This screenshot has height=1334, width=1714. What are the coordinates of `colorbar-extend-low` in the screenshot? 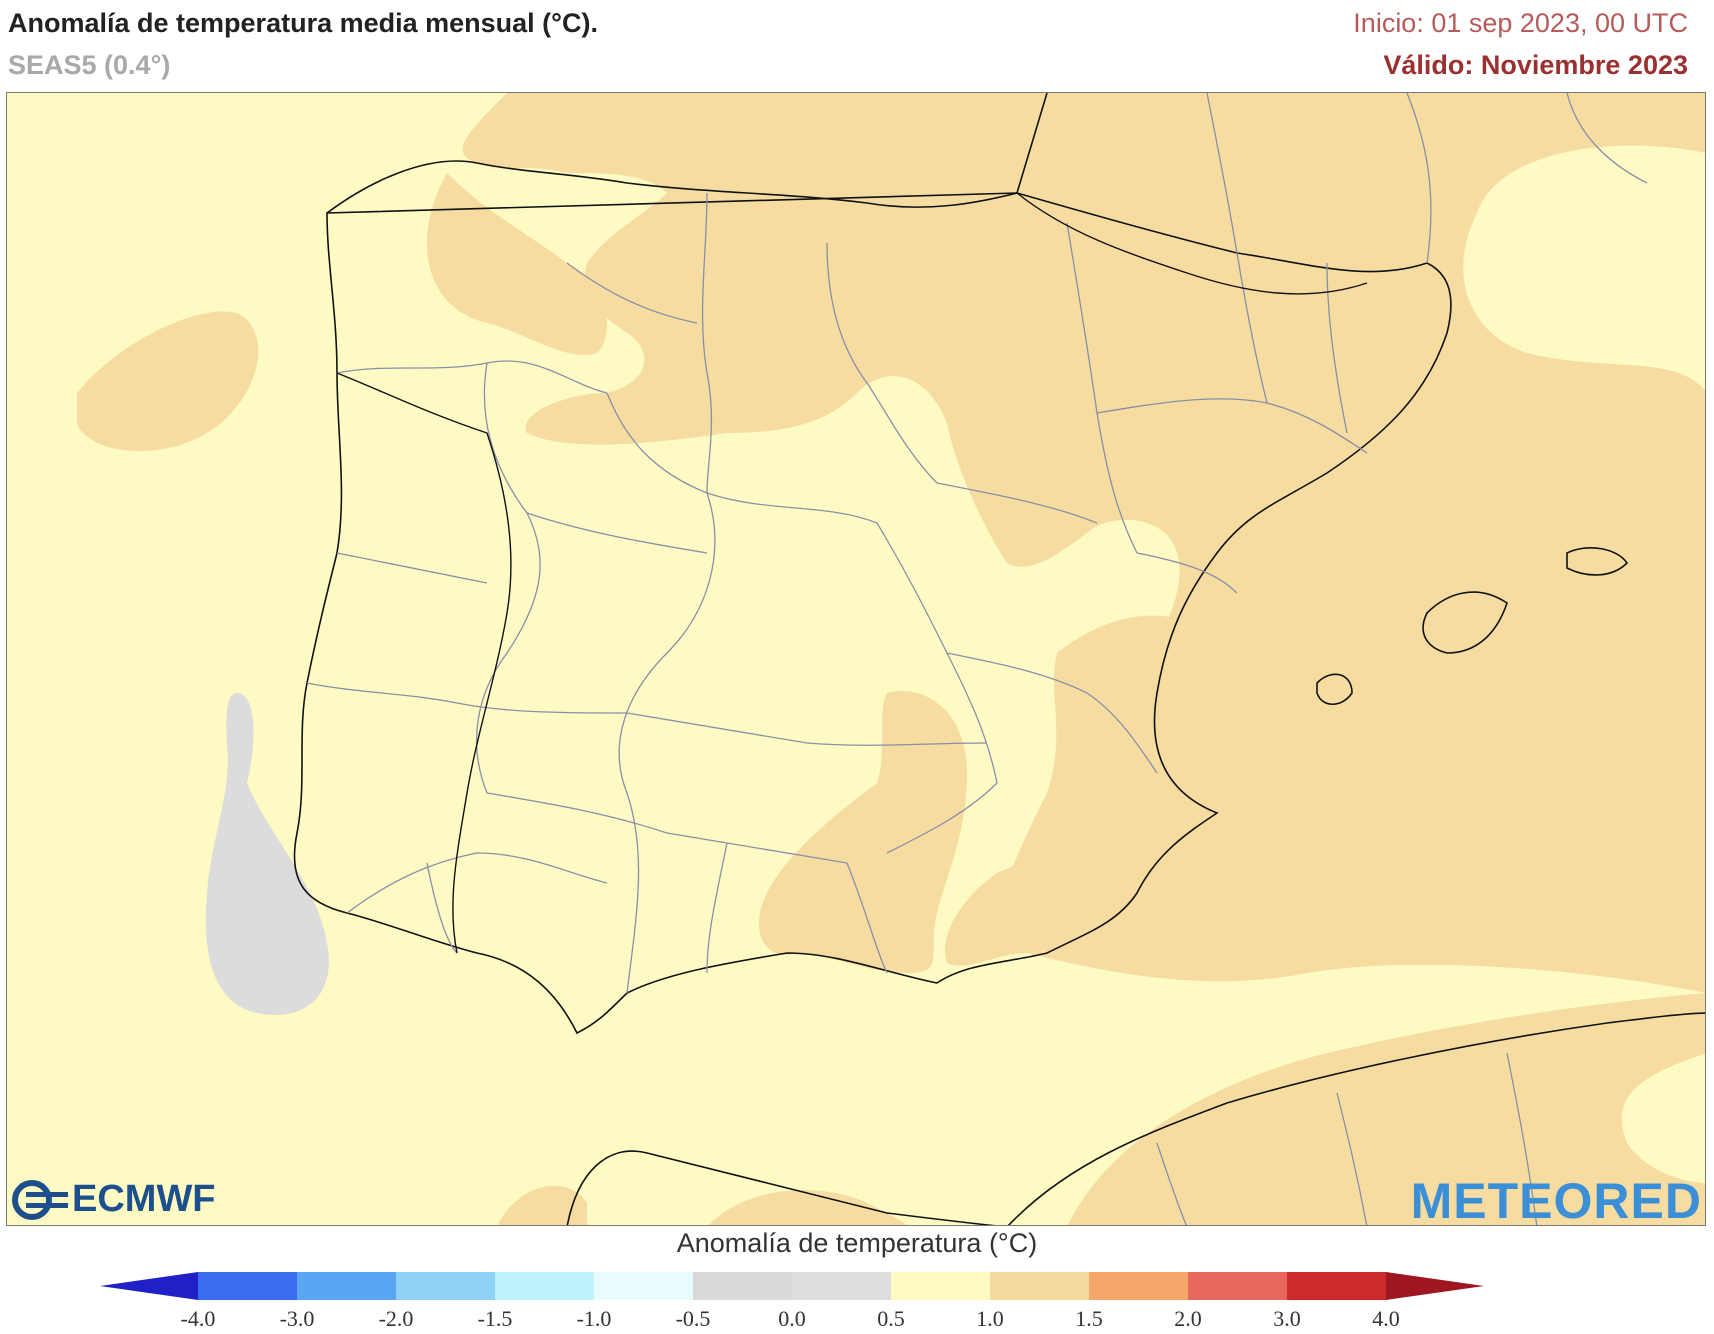 It's located at (149, 1286).